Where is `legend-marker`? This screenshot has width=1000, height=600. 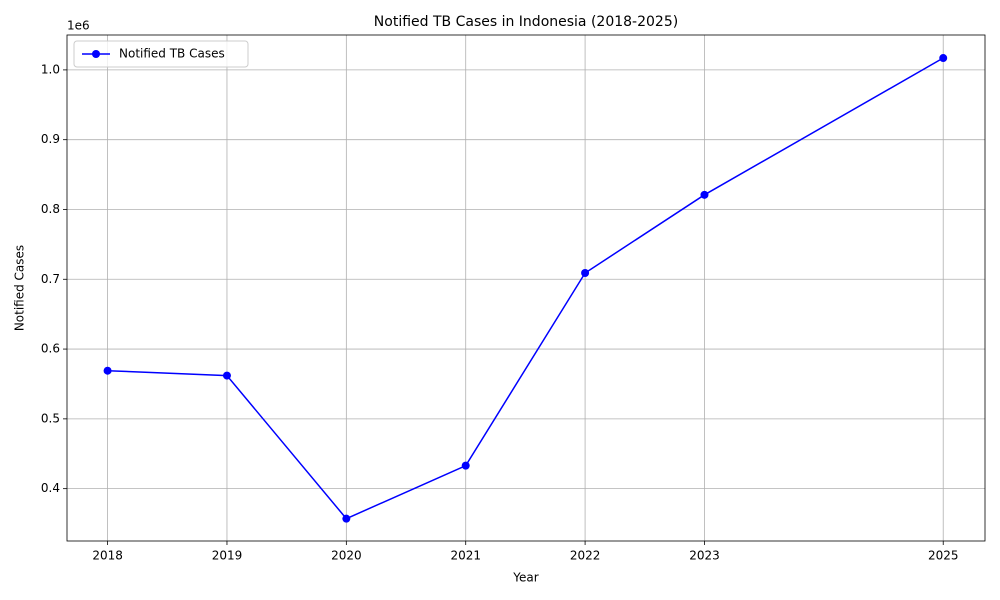
legend-marker is located at coordinates (96, 54).